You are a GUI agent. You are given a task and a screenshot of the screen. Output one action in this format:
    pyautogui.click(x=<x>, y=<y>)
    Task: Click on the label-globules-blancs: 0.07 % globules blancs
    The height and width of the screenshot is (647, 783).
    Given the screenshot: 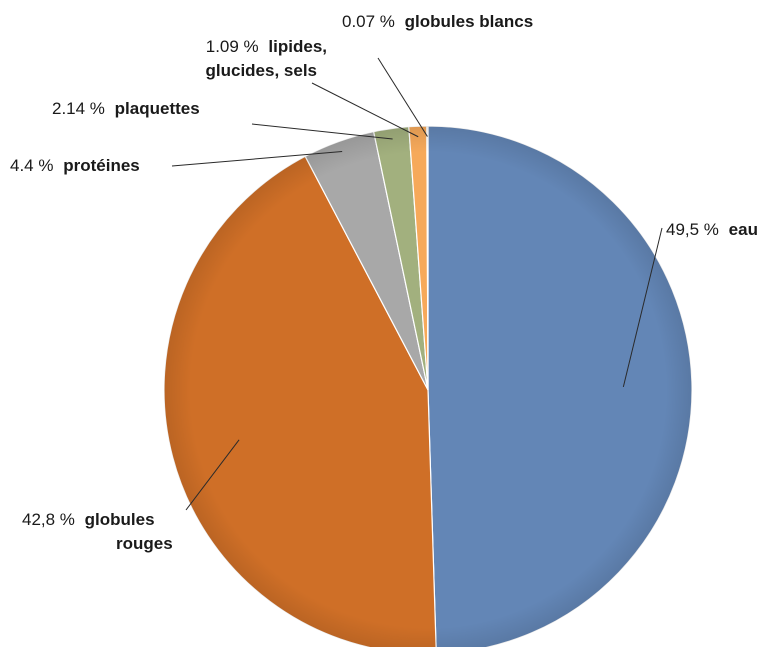 What is the action you would take?
    pyautogui.click(x=437, y=21)
    